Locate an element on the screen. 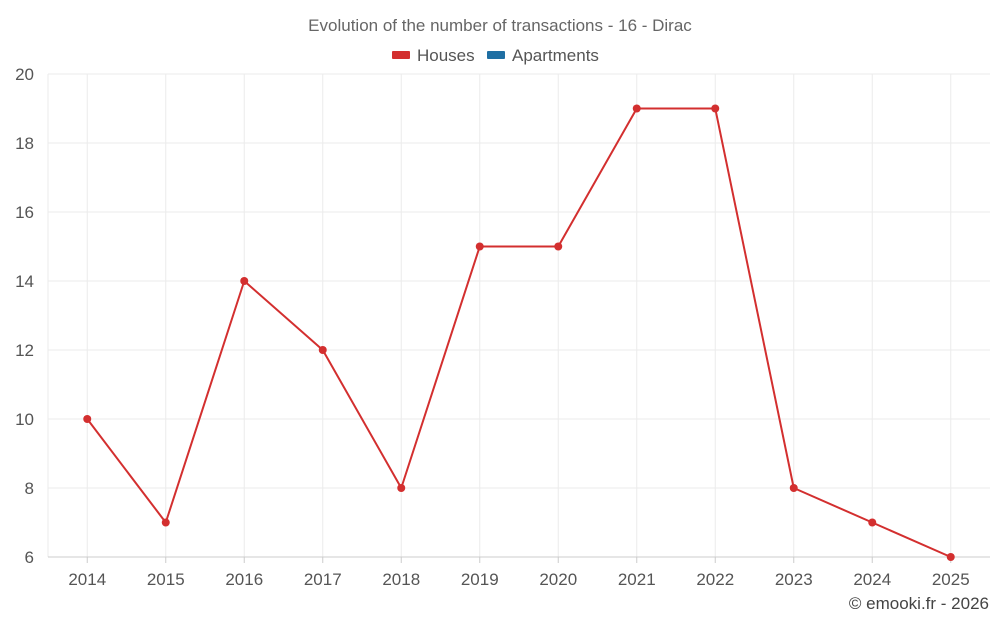 The height and width of the screenshot is (625, 1000). data-point-houses-2023 is located at coordinates (793, 488).